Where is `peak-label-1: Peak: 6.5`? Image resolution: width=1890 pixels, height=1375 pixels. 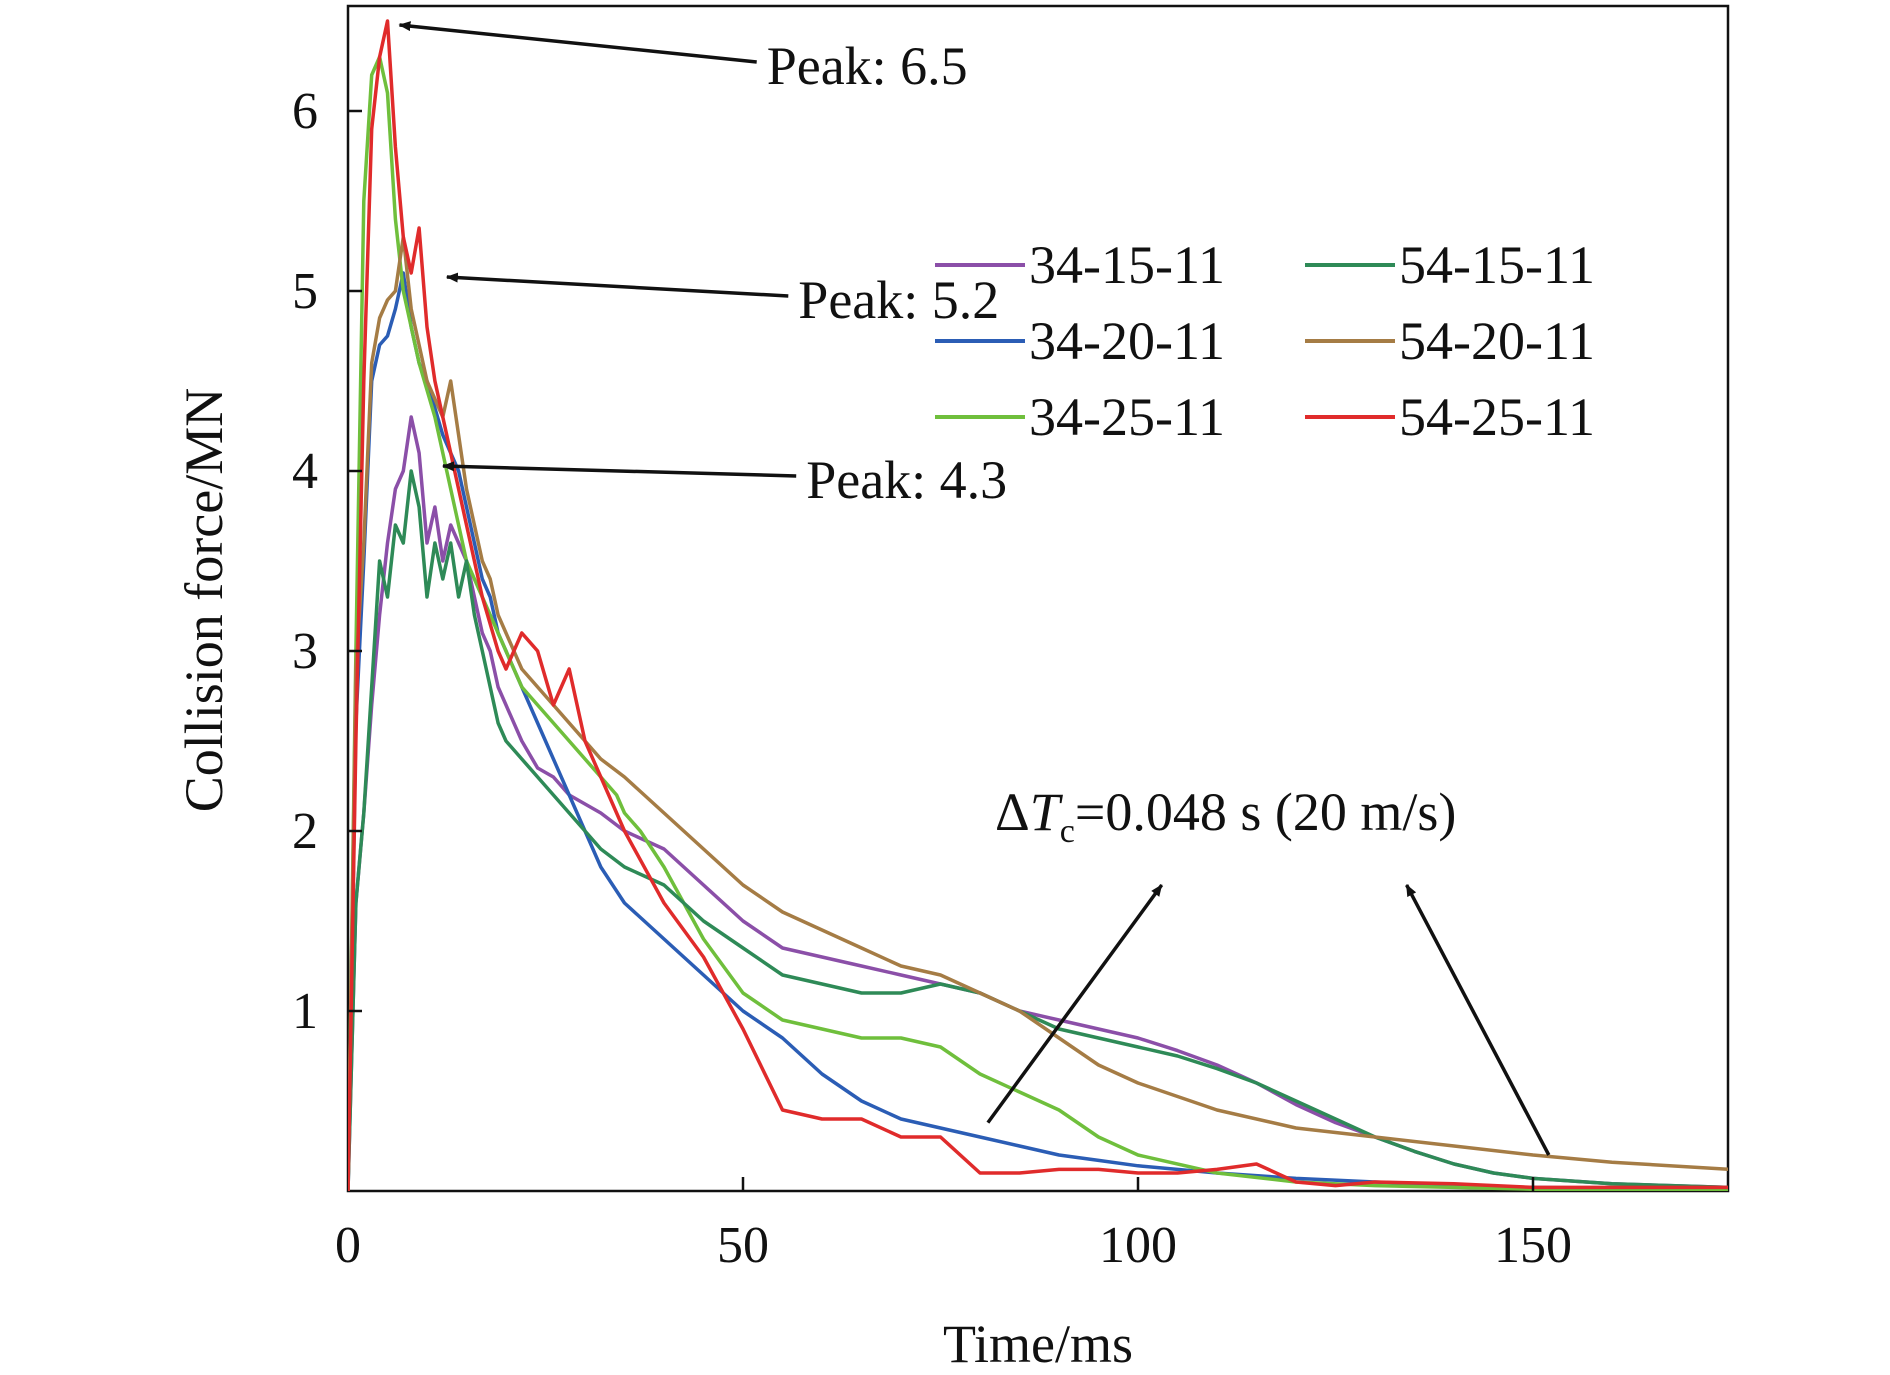 peak-label-1: Peak: 6.5 is located at coordinates (867, 66).